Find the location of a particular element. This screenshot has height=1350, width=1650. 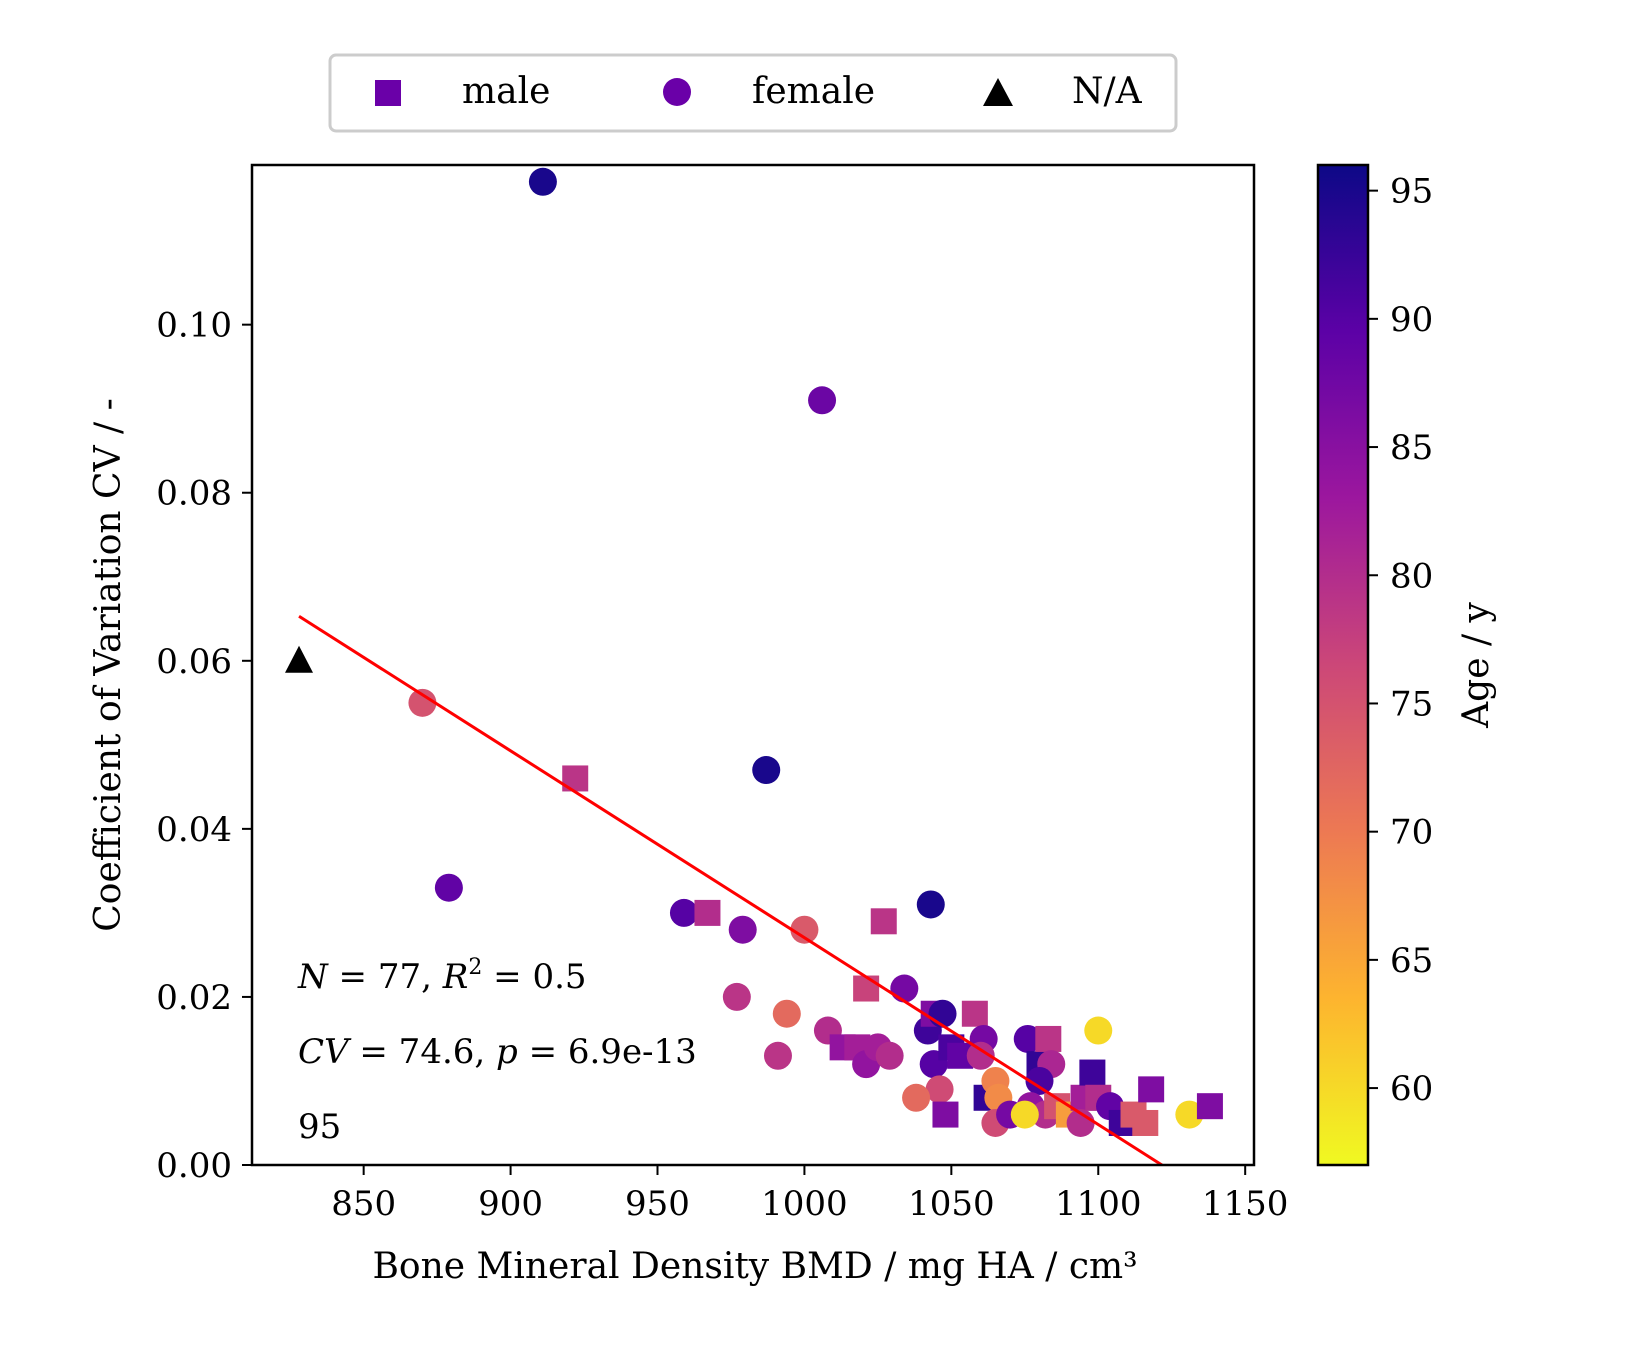

y-tick-label-3: 0.06 is located at coordinates (194, 662).